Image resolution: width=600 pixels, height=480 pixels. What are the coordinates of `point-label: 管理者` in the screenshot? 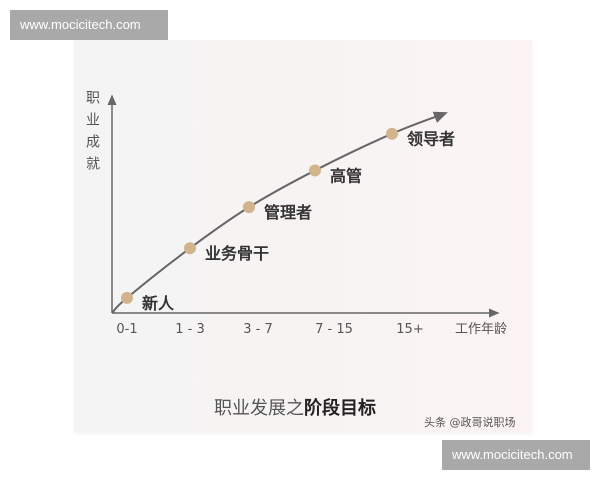 It's located at (288, 212).